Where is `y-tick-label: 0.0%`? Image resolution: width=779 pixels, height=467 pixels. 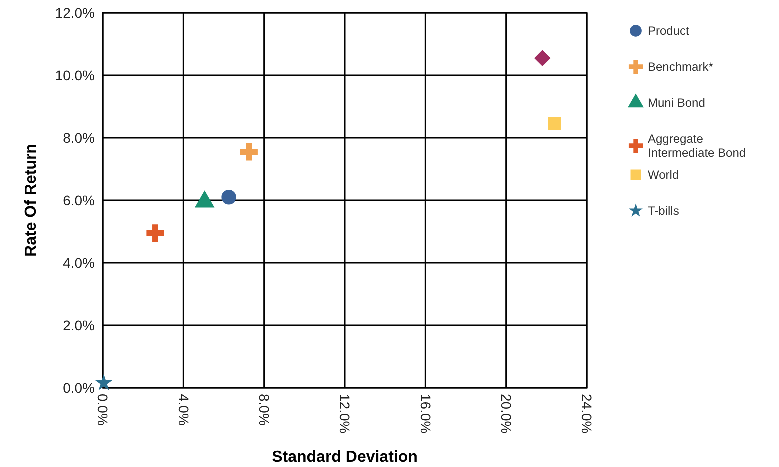 y-tick-label: 0.0% is located at coordinates (79, 388).